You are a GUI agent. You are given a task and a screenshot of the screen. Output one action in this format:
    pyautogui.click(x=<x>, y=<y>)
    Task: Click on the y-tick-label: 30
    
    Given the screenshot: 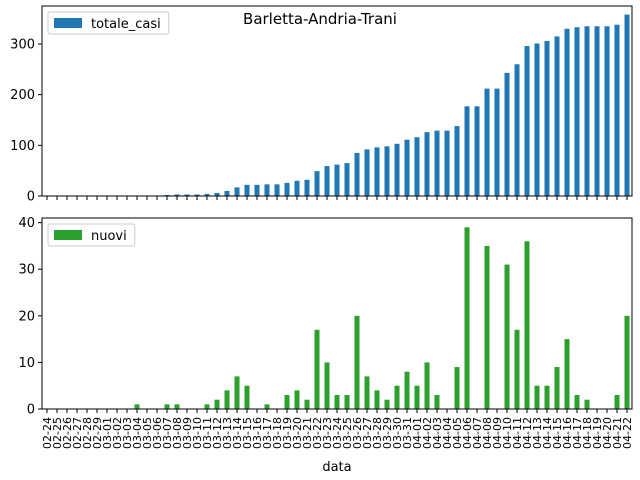 What is the action you would take?
    pyautogui.click(x=26, y=270)
    